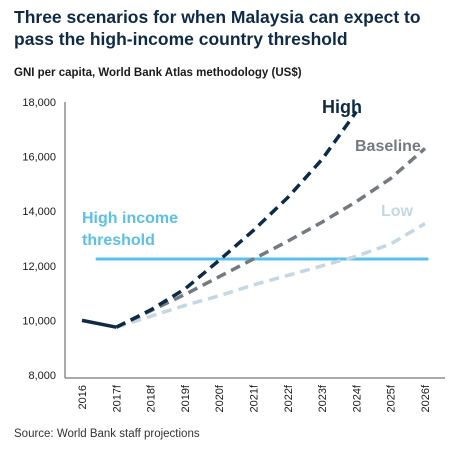  What do you see at coordinates (107, 434) in the screenshot?
I see `source-note: Source: World Bank staff projections` at bounding box center [107, 434].